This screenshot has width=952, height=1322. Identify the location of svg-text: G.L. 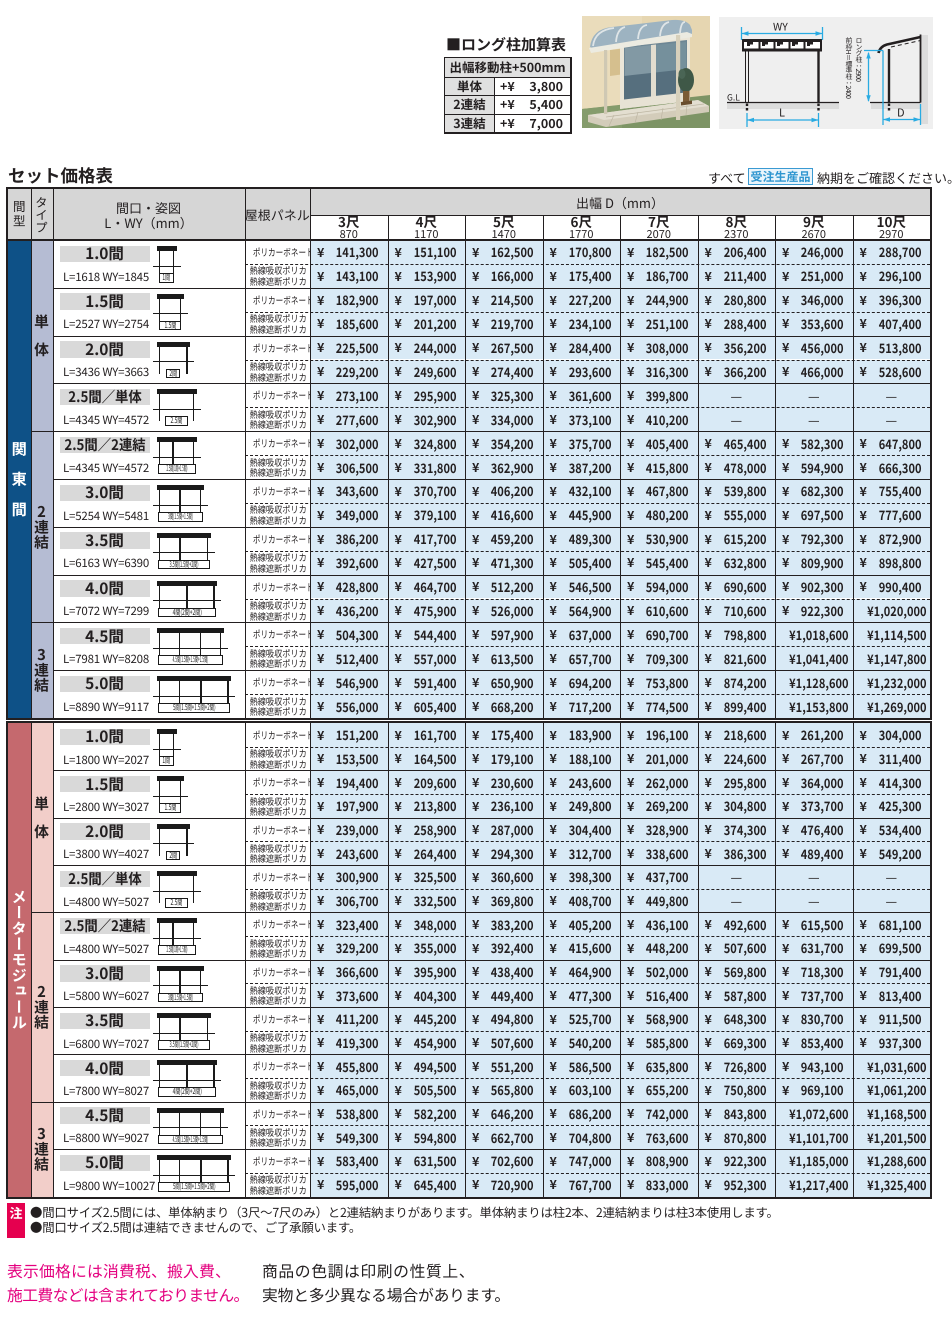
(733, 98).